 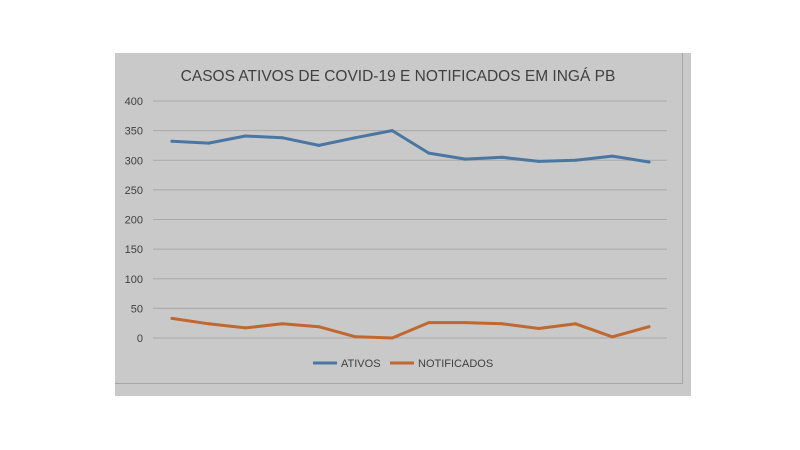 I want to click on series-line-ativos, so click(x=410, y=146).